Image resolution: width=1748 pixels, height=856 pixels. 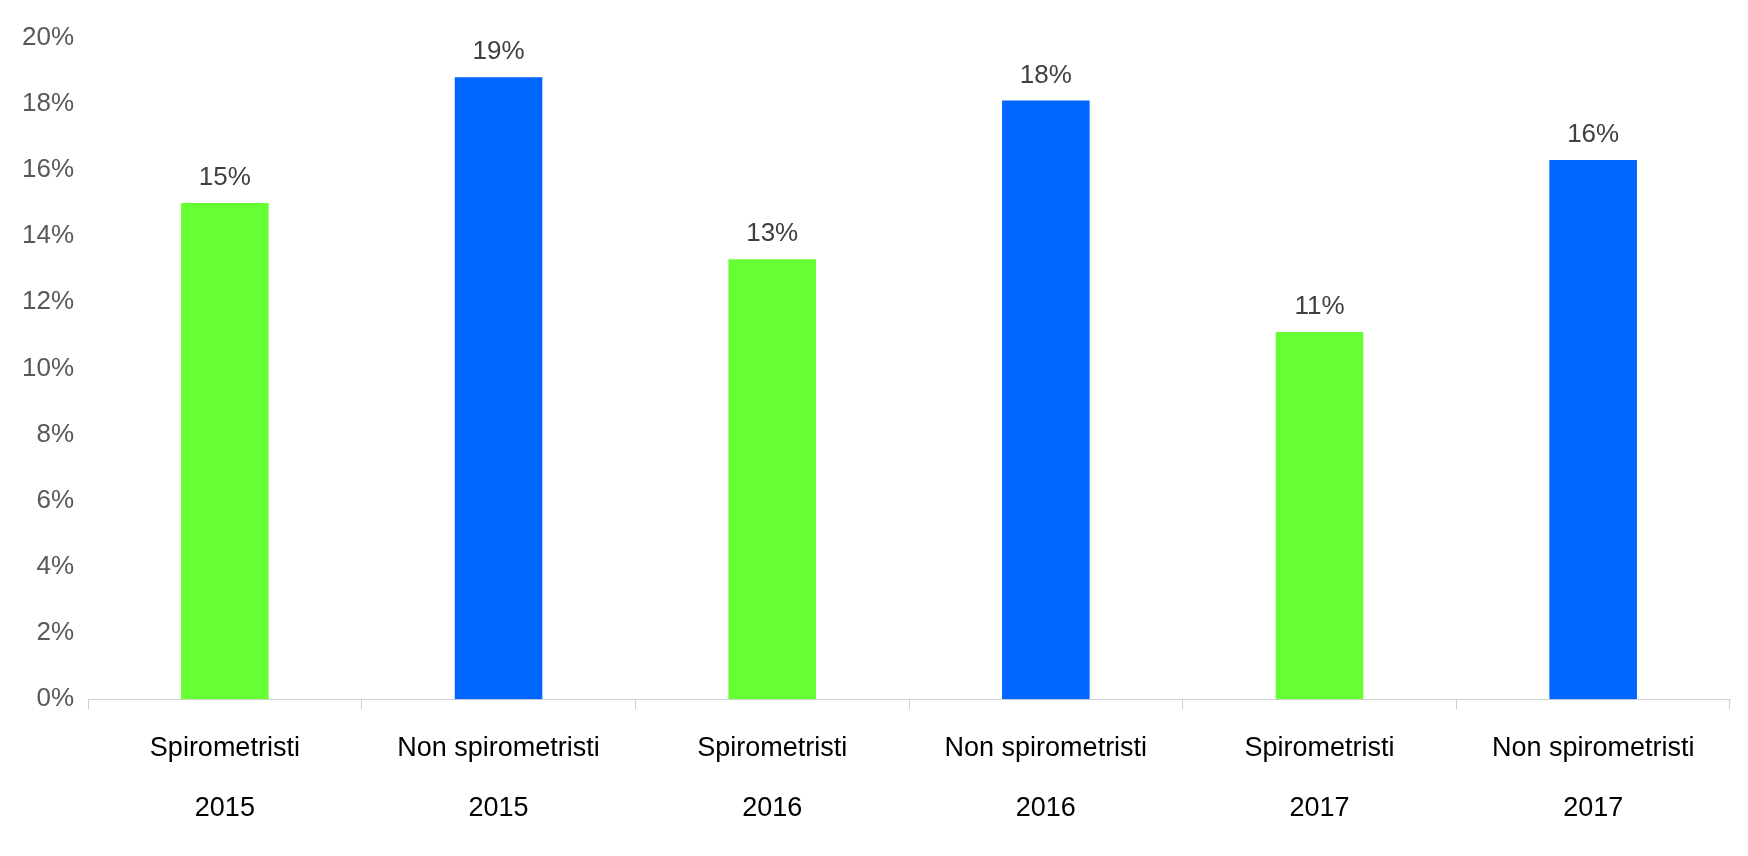 What do you see at coordinates (1593, 777) in the screenshot?
I see `x-tick-label: Non spirometristi 2017` at bounding box center [1593, 777].